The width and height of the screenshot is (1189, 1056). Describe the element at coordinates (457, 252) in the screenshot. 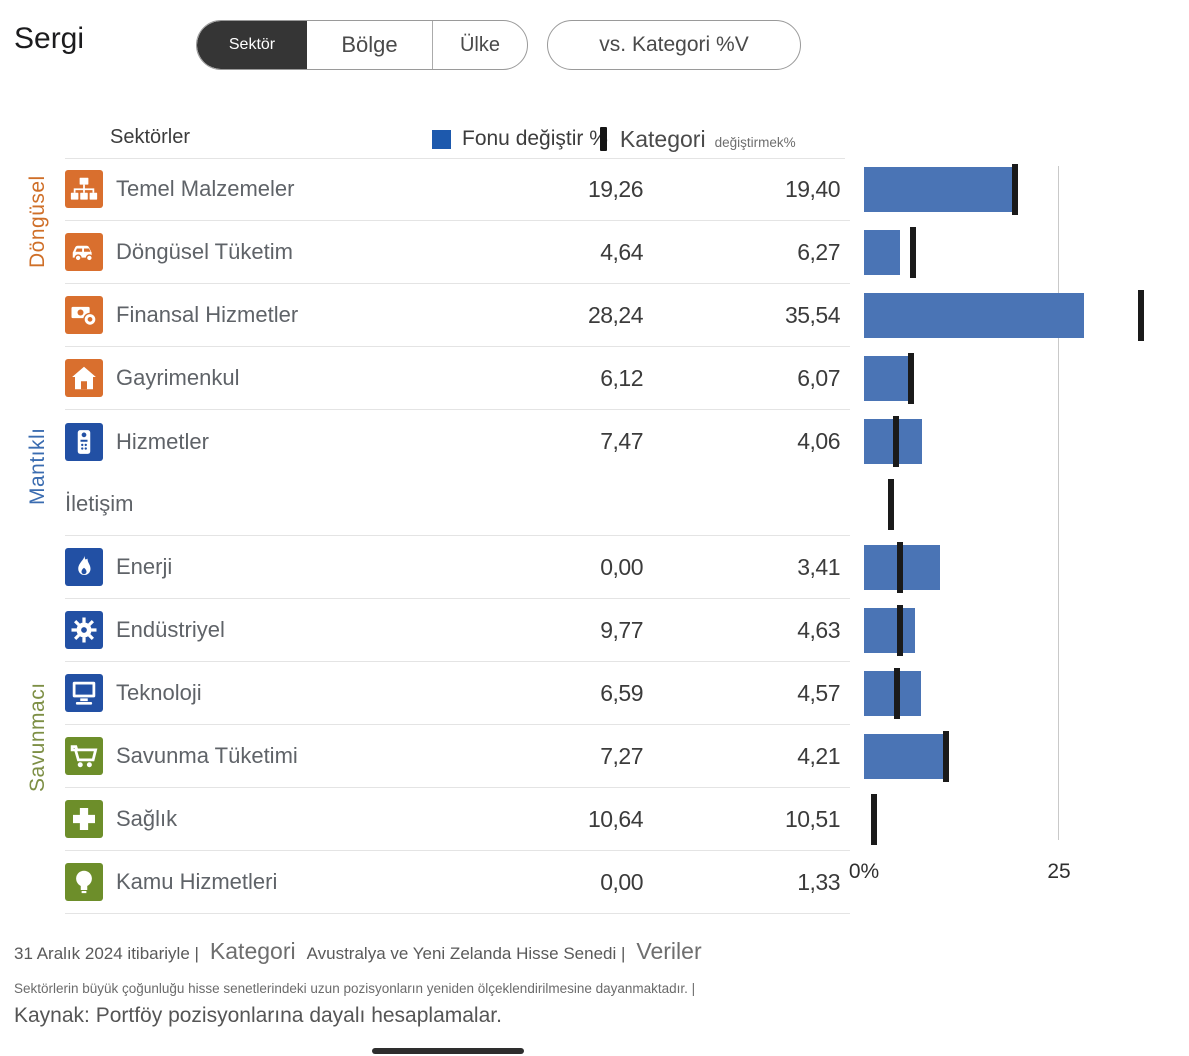

I see `row-main: Döngüsel Tüketim 4,64 6,27` at that location.